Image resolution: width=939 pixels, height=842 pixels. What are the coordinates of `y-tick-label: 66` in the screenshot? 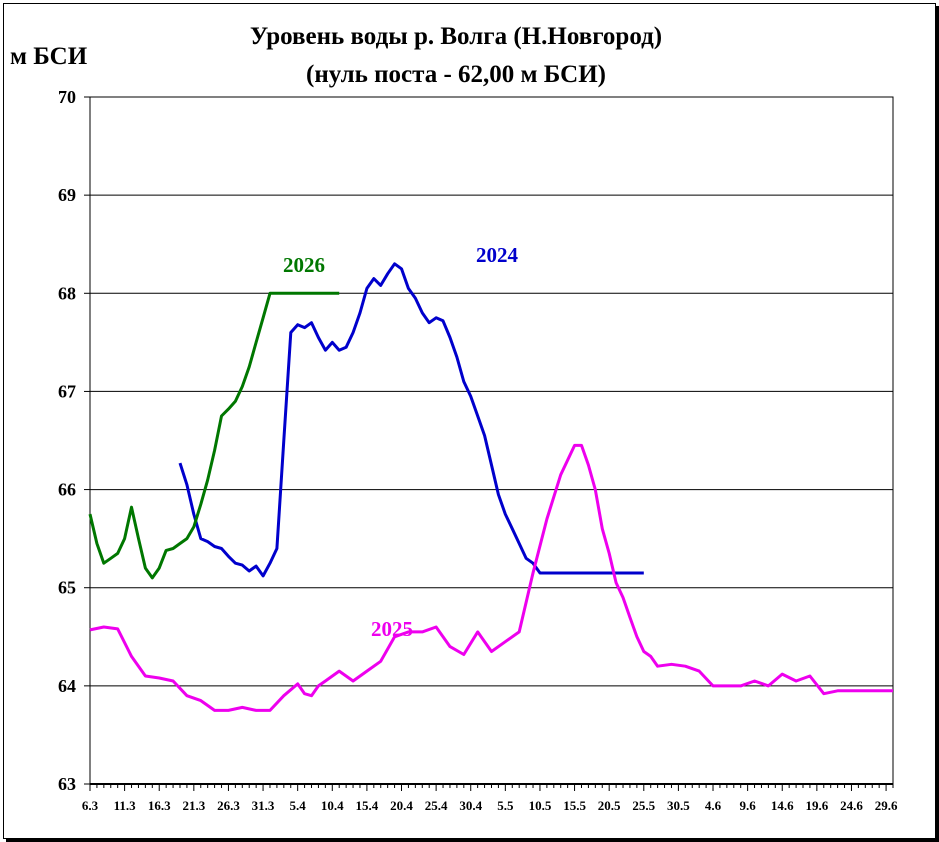 It's located at (67, 490).